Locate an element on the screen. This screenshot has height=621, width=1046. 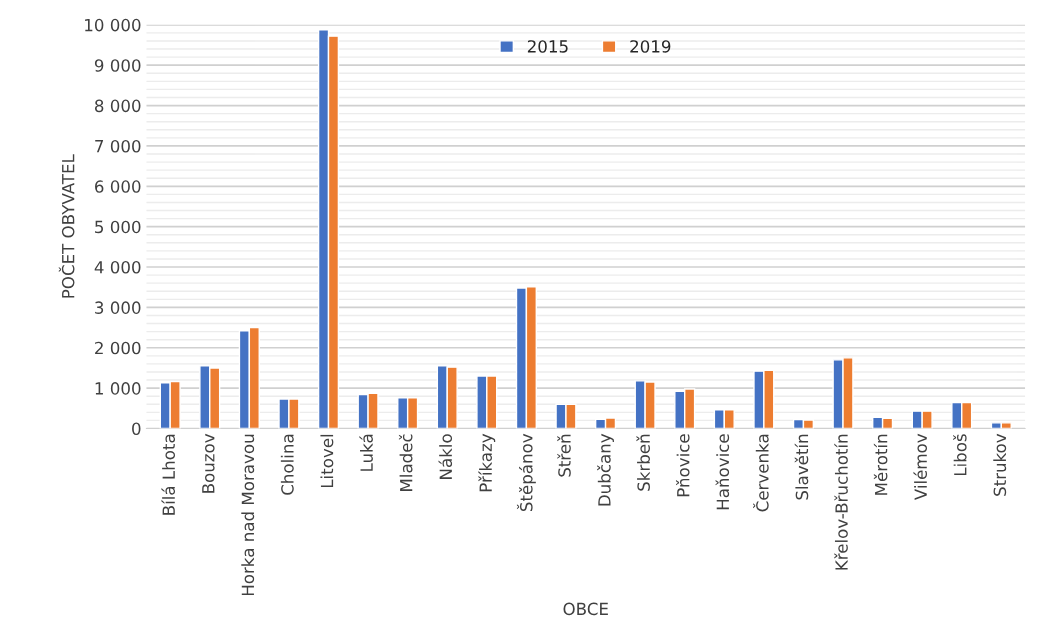
x-tick-label: Luká is located at coordinates (366, 452).